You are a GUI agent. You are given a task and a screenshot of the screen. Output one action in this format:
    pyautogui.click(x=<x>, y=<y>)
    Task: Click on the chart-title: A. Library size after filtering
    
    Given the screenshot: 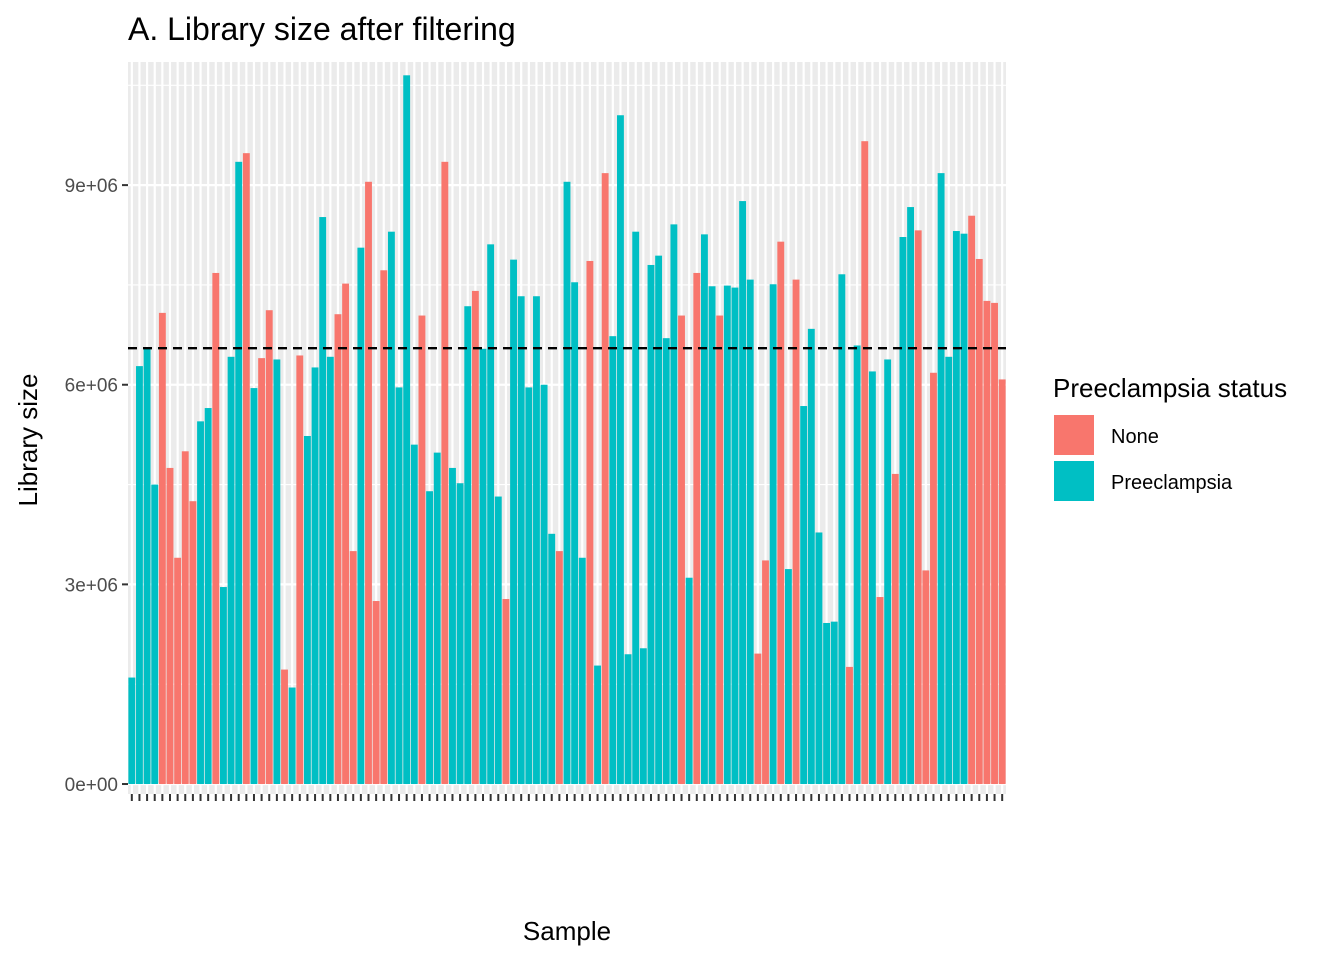 What is the action you would take?
    pyautogui.click(x=322, y=29)
    